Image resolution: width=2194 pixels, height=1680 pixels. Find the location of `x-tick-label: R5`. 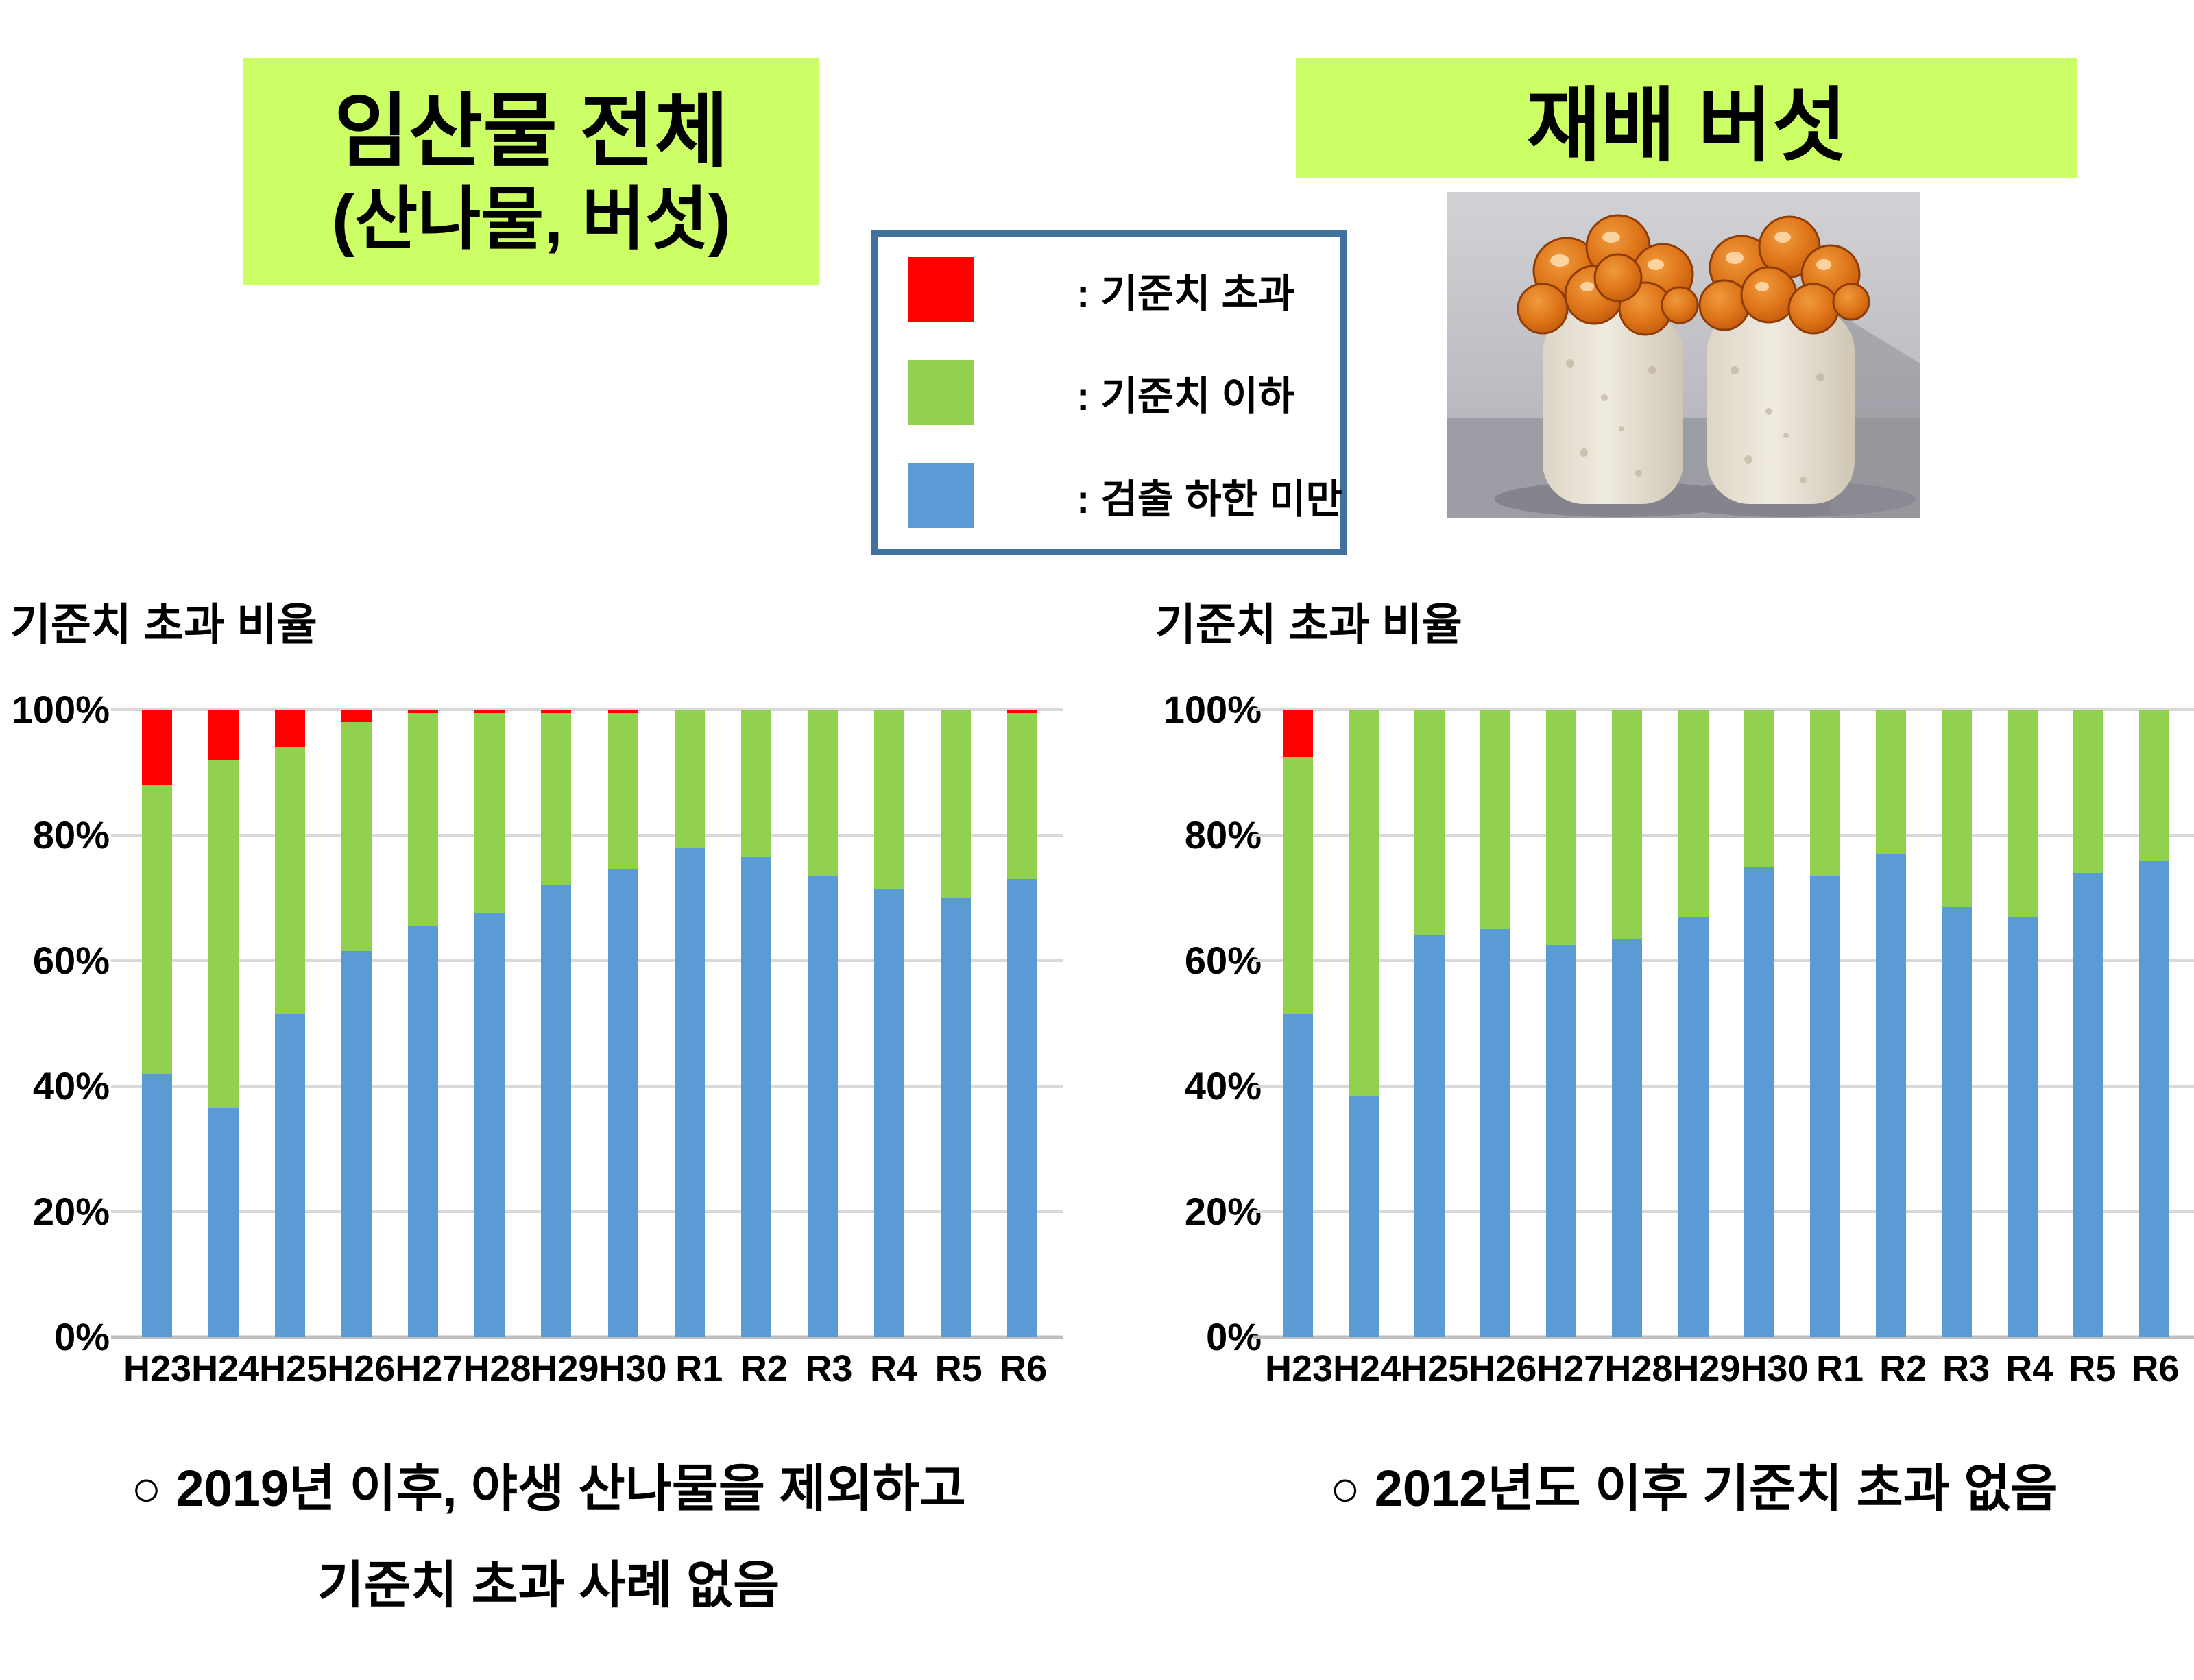

x-tick-label: R5 is located at coordinates (2093, 1368).